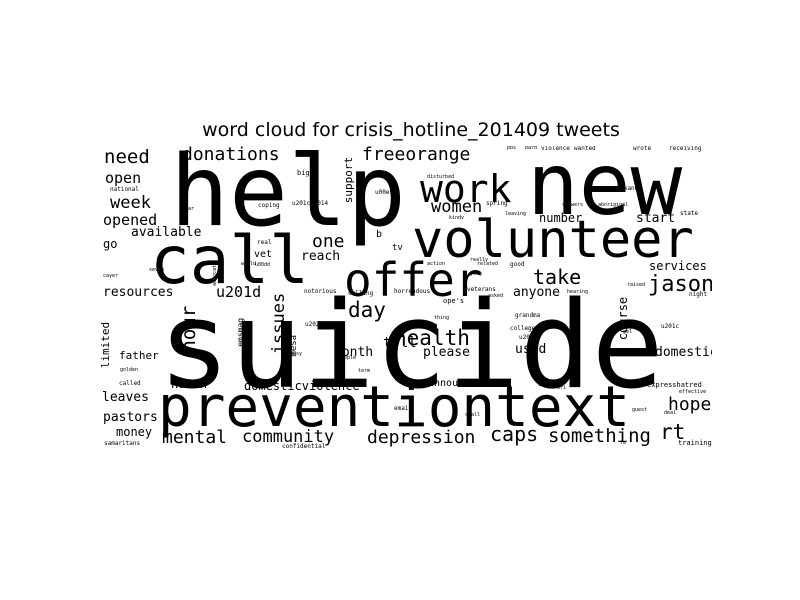  I want to click on word-resources: resources, so click(138, 292).